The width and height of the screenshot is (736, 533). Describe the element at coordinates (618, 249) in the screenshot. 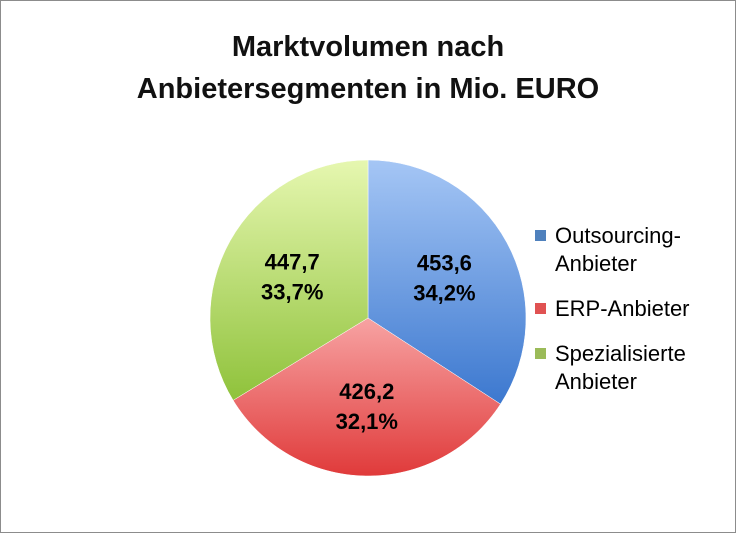

I see `legend-label-outsourcing: Outsourcing- Anbieter` at that location.